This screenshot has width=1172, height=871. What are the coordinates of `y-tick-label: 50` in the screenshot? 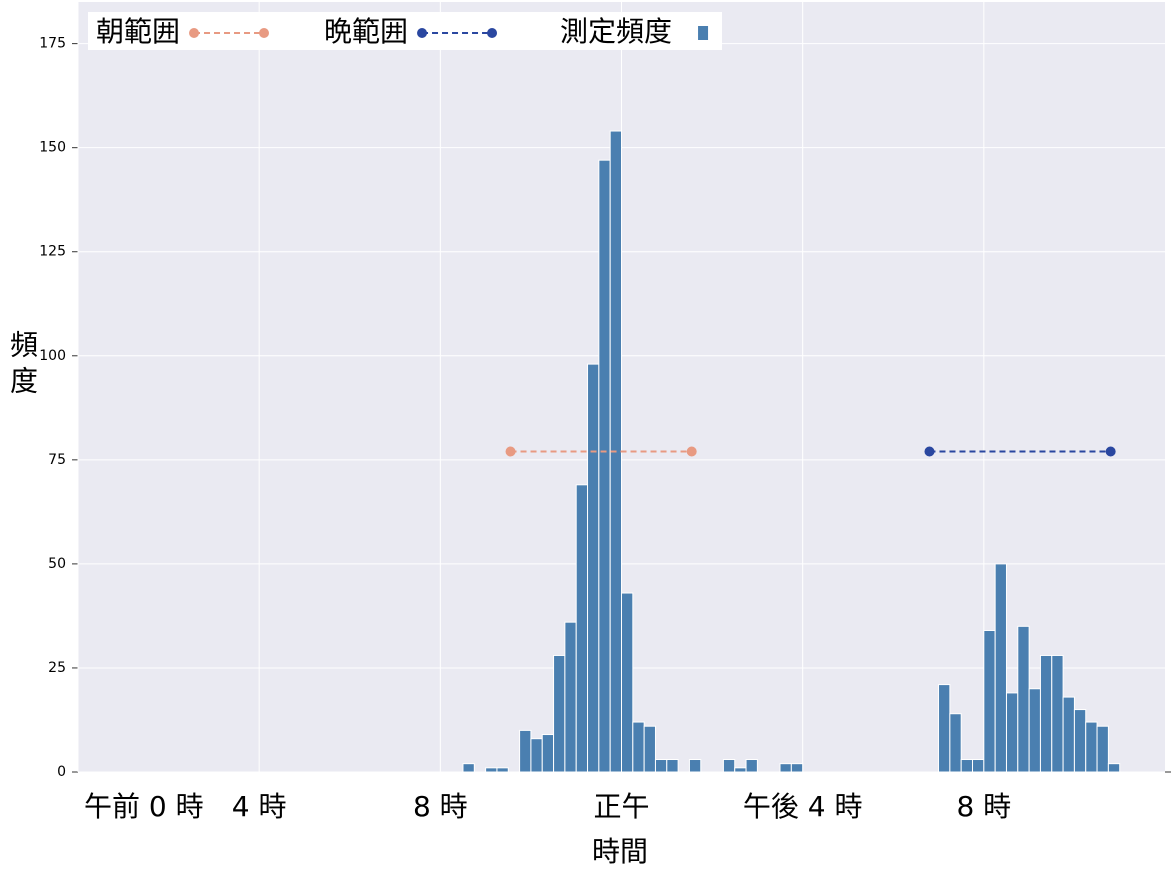 It's located at (57, 564).